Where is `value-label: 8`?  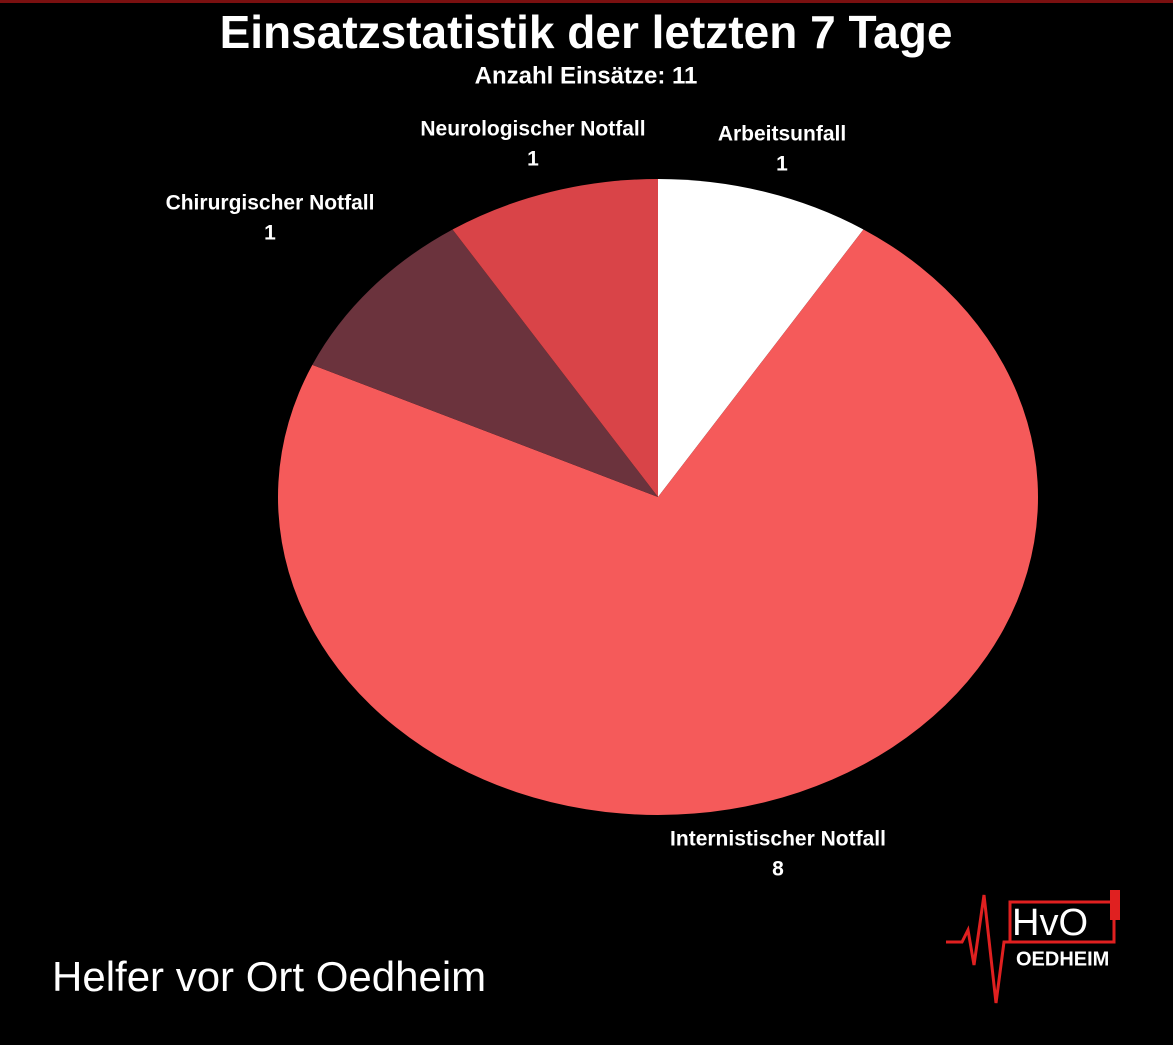
value-label: 8 is located at coordinates (778, 869).